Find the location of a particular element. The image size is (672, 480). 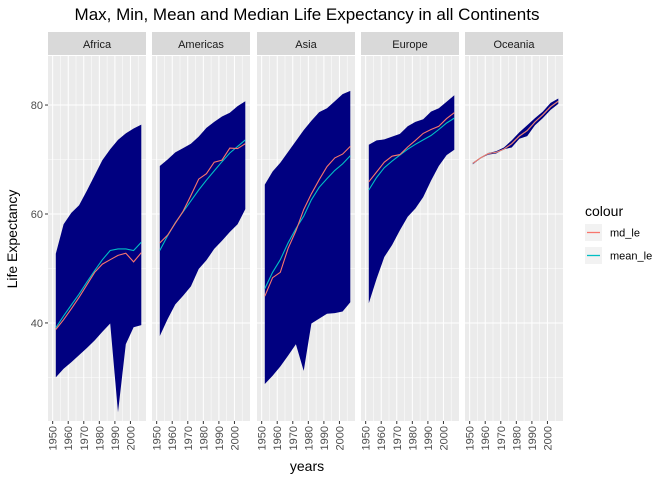

range-ribbon is located at coordinates (411, 199).